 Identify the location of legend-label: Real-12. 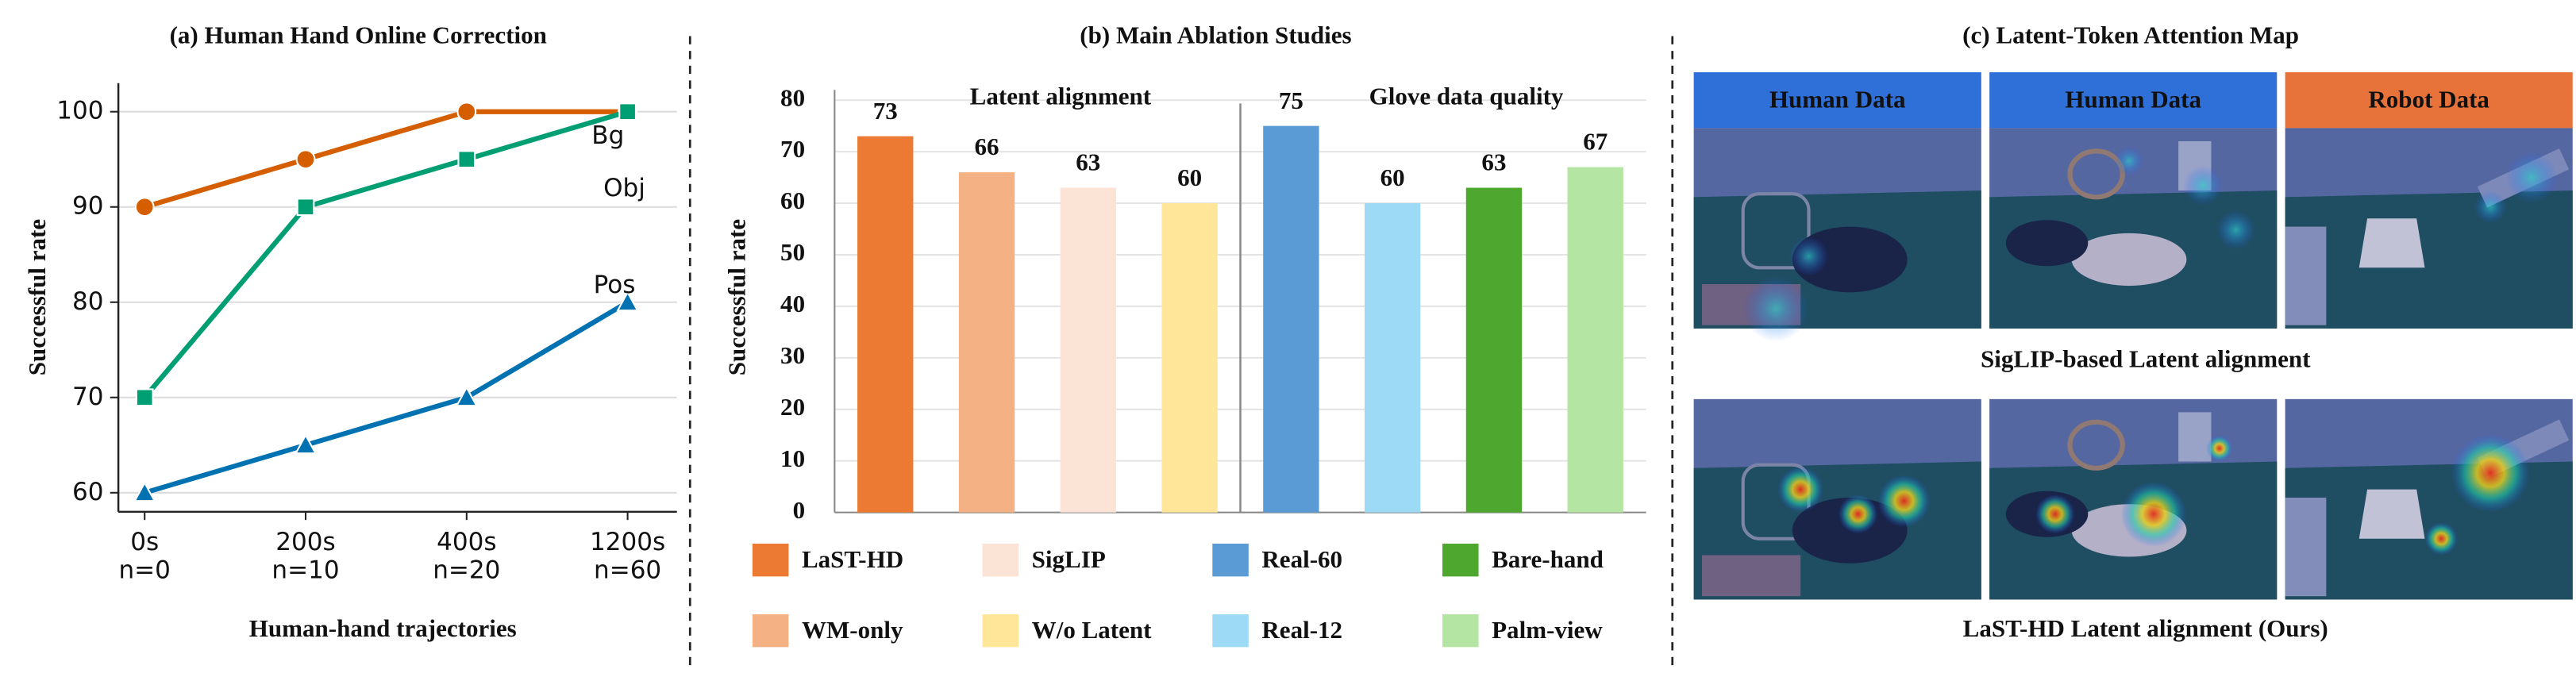
(1301, 630).